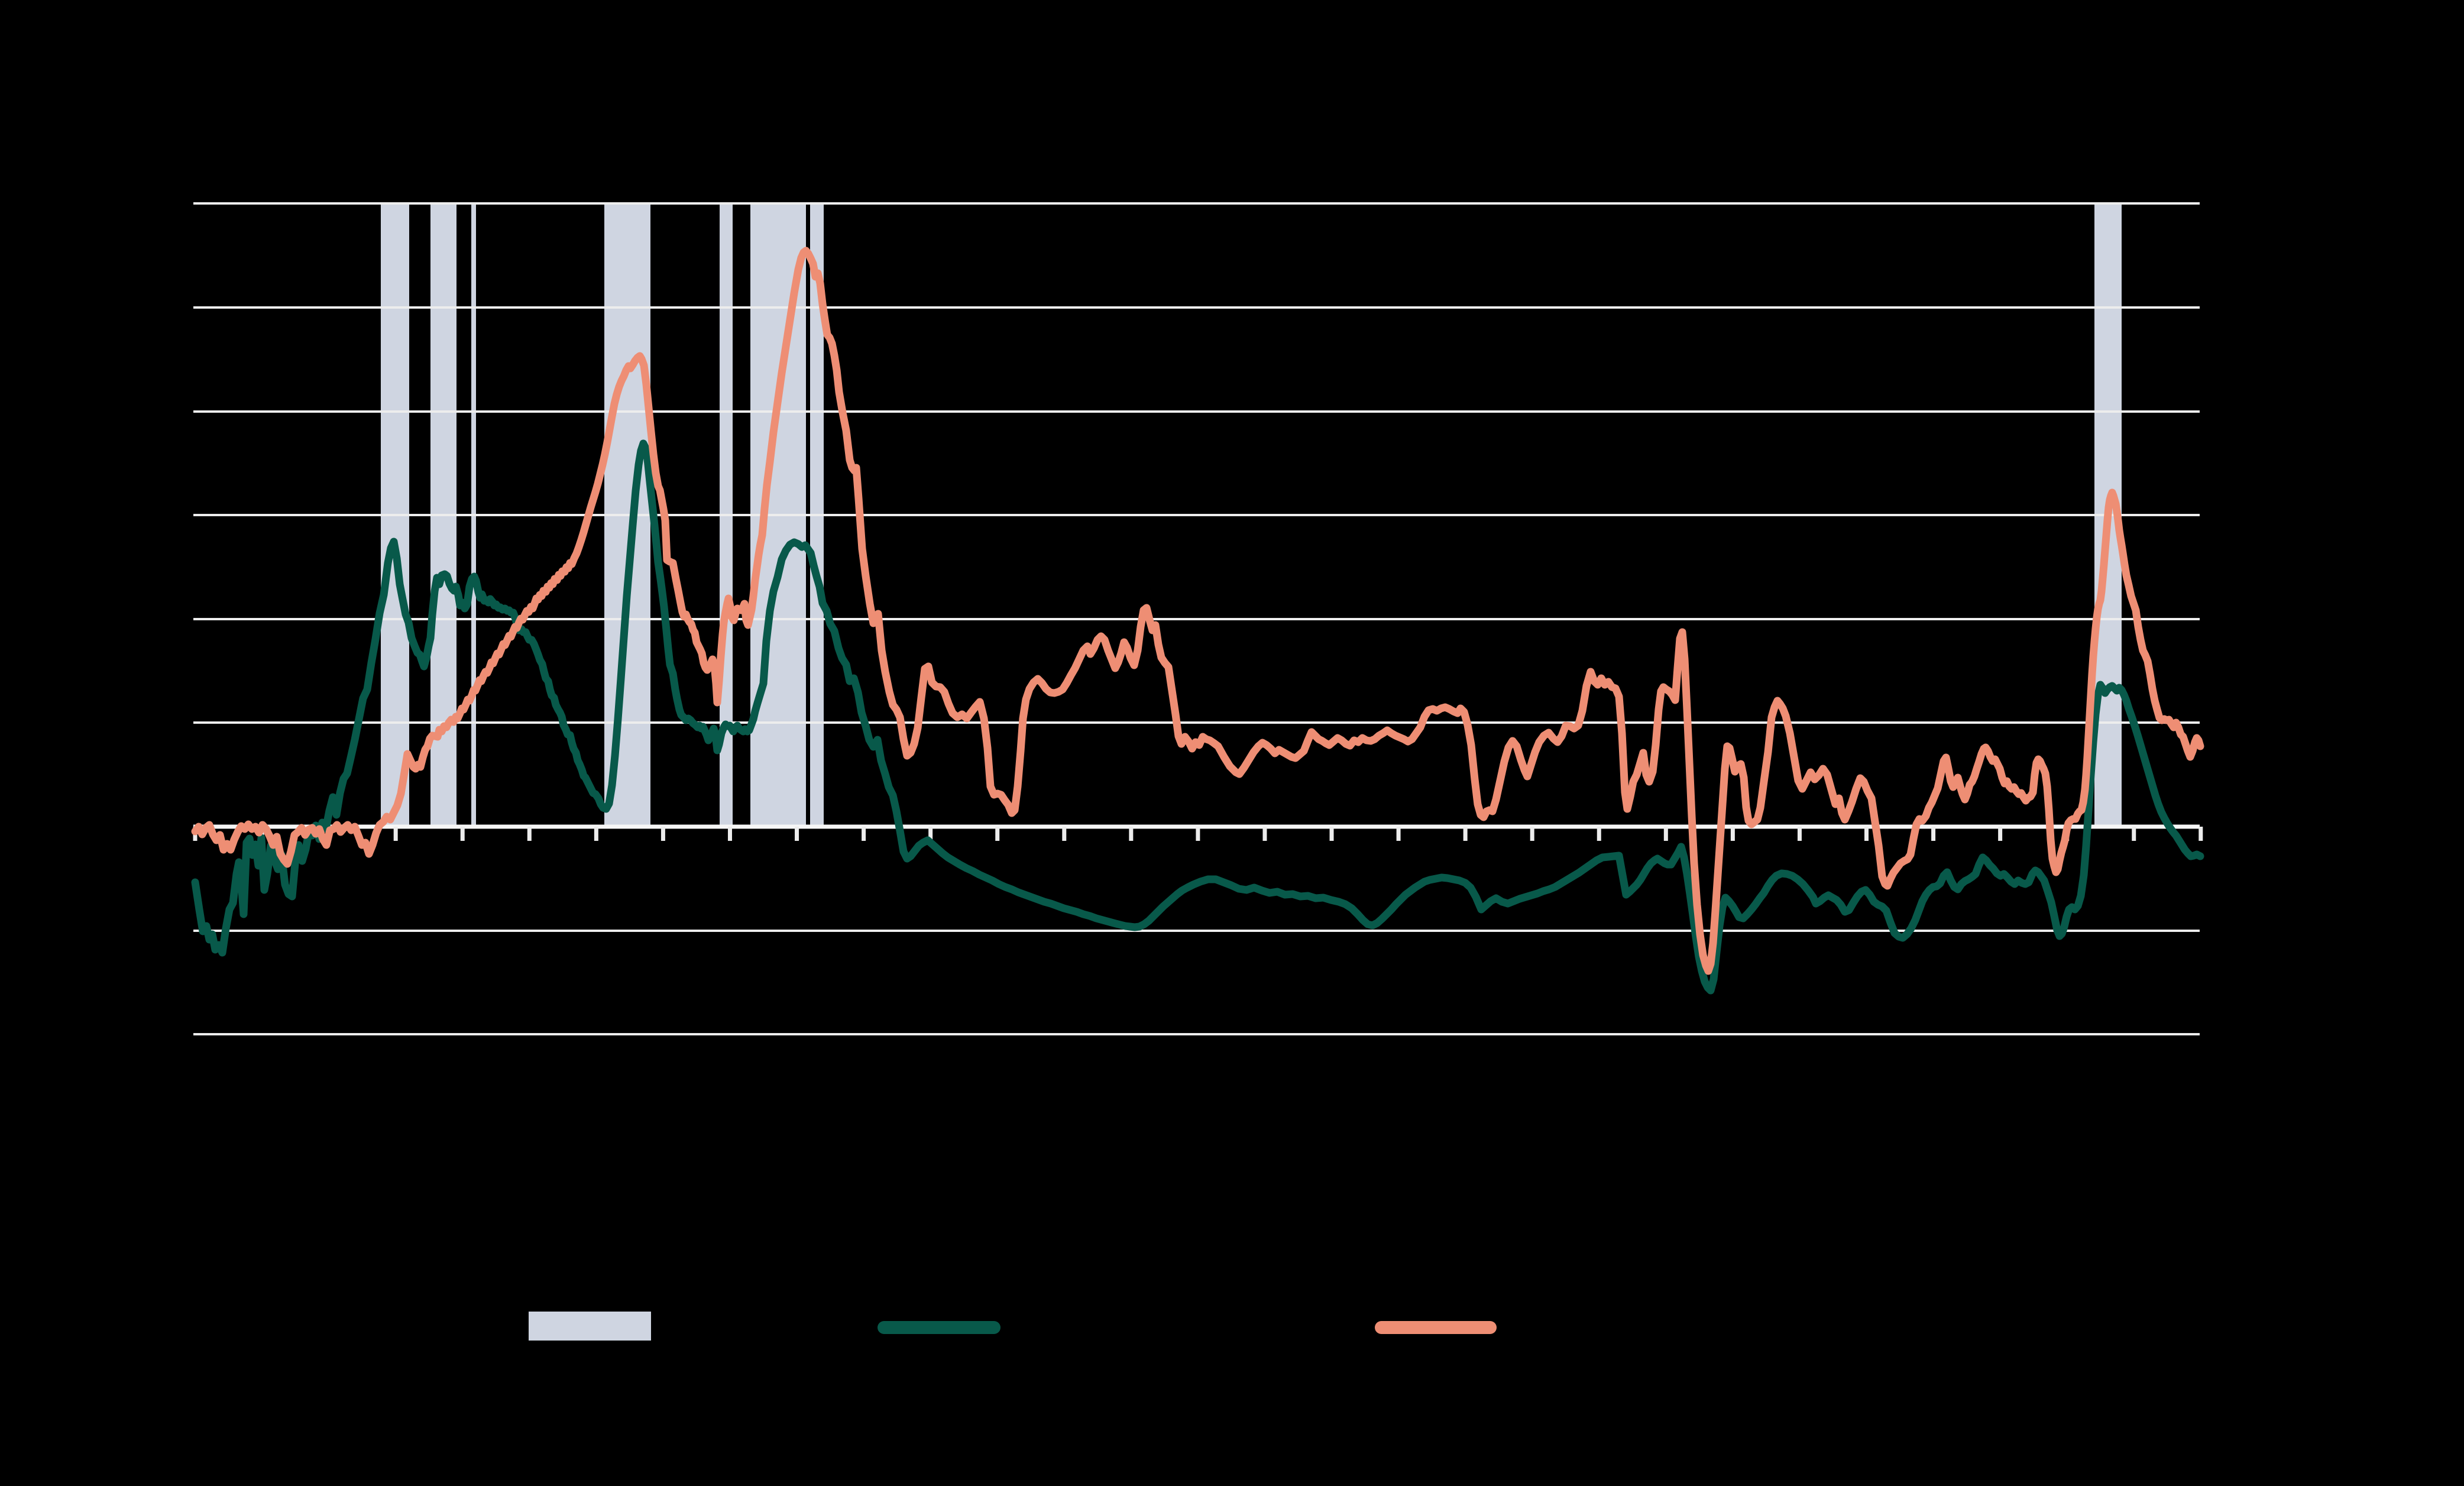 The image size is (2464, 1486). Describe the element at coordinates (939, 1327) in the screenshot. I see `legend-swatch-green-line-swatch` at that location.